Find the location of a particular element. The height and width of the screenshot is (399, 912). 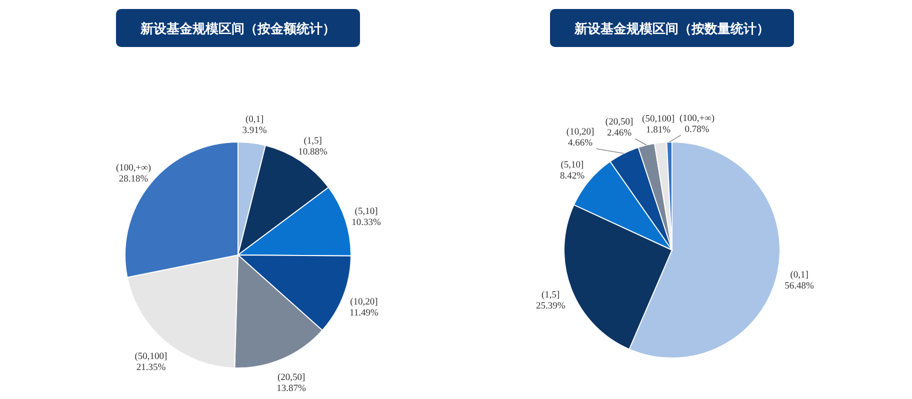

data-label: 8.42% is located at coordinates (572, 177).